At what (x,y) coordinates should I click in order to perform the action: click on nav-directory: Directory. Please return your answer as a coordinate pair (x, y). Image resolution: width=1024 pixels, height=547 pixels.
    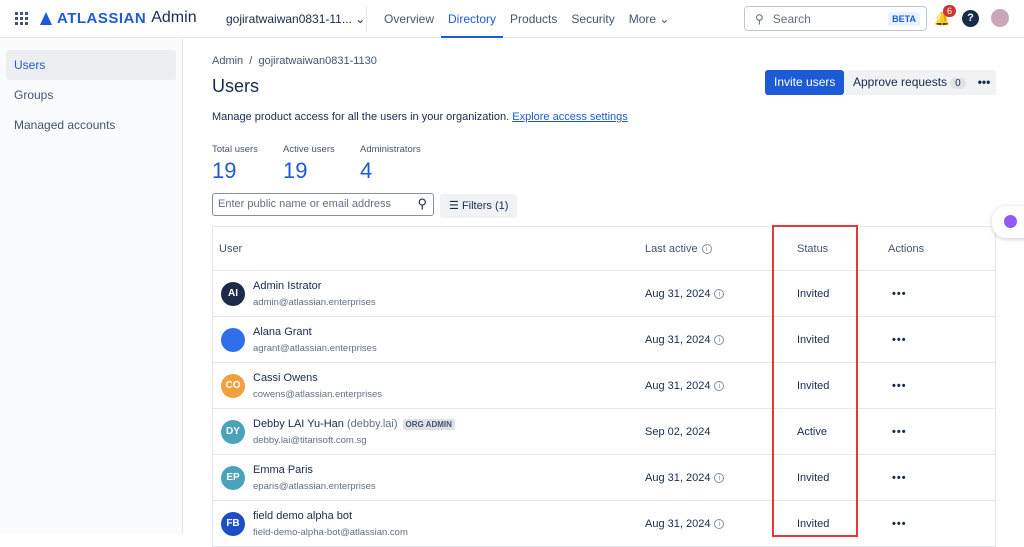
    Looking at the image, I should click on (472, 19).